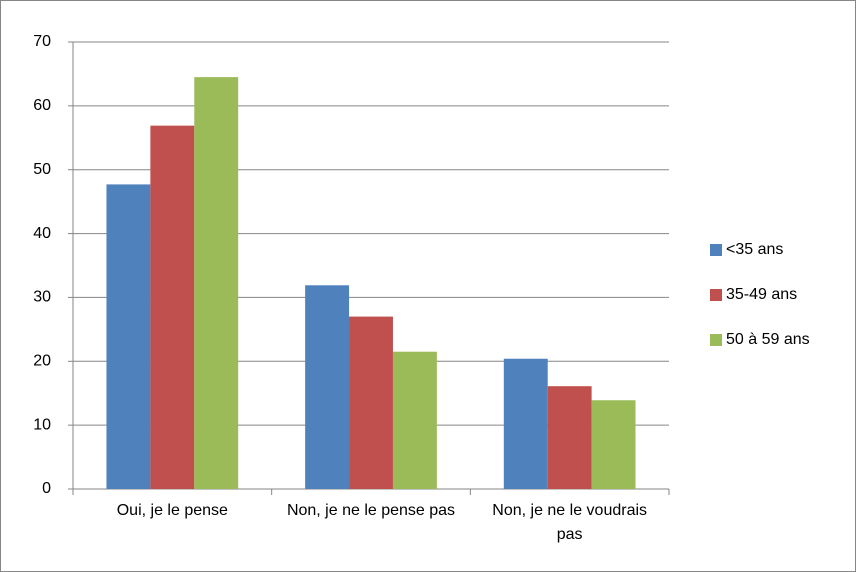 This screenshot has height=572, width=856. What do you see at coordinates (42, 41) in the screenshot?
I see `y-tick-label: 70` at bounding box center [42, 41].